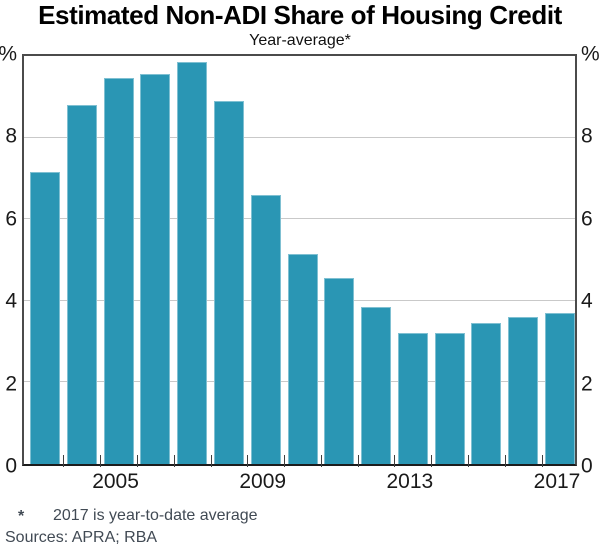 The image size is (600, 553). I want to click on sources-text: Sources: APRA; RBA, so click(81, 537).